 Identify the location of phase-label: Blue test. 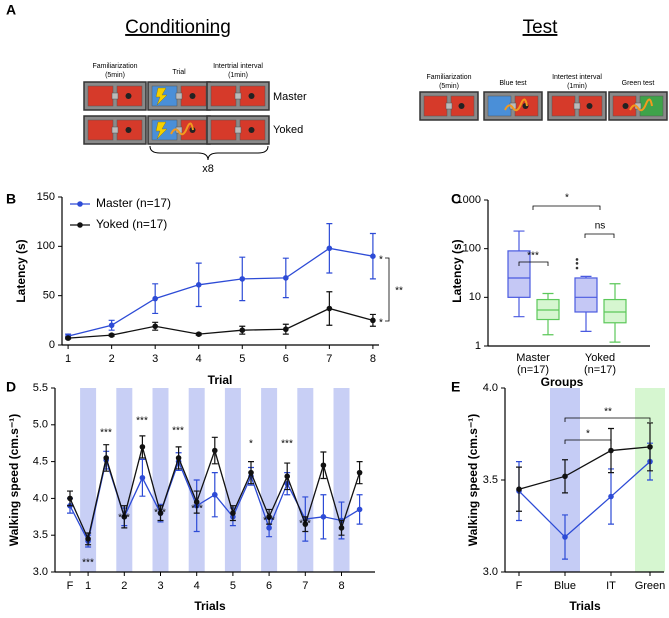
(512, 83).